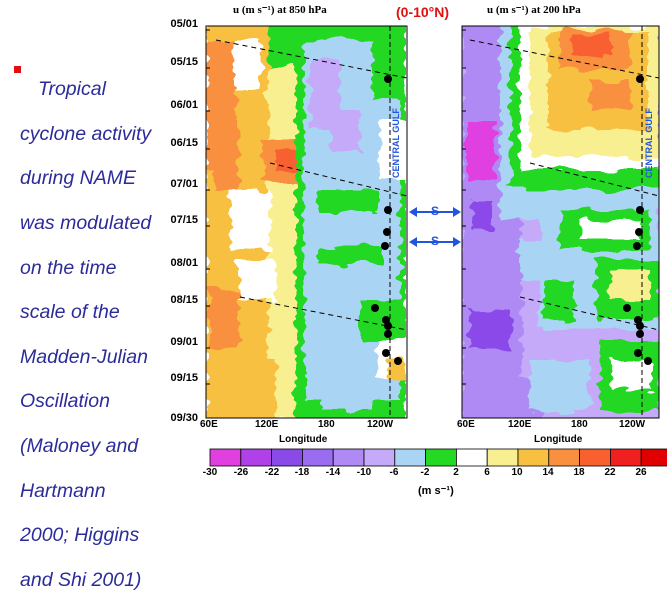 The image size is (667, 613). I want to click on bullet-line: was modulated, so click(86, 223).